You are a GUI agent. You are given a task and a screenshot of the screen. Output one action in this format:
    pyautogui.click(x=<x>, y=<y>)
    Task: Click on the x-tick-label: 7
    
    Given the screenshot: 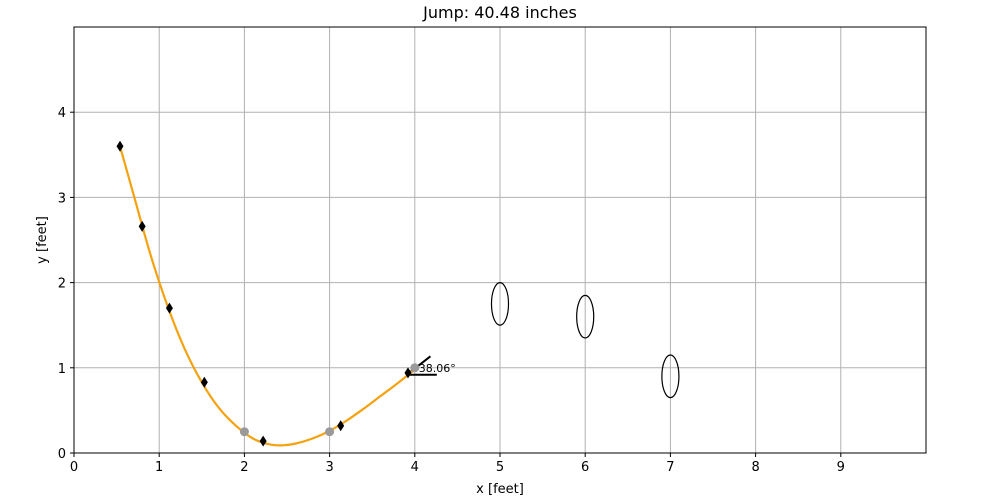 What is the action you would take?
    pyautogui.click(x=670, y=467)
    